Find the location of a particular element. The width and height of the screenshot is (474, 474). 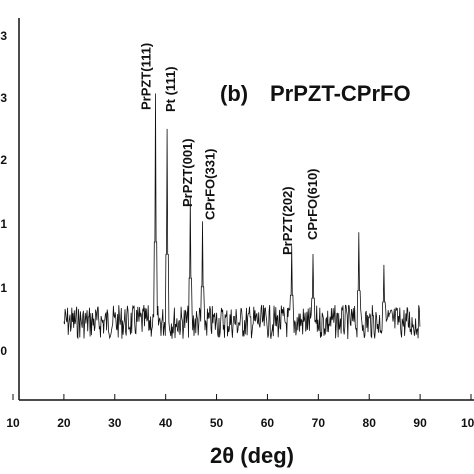

peak-label: Pt (111) is located at coordinates (170, 89).